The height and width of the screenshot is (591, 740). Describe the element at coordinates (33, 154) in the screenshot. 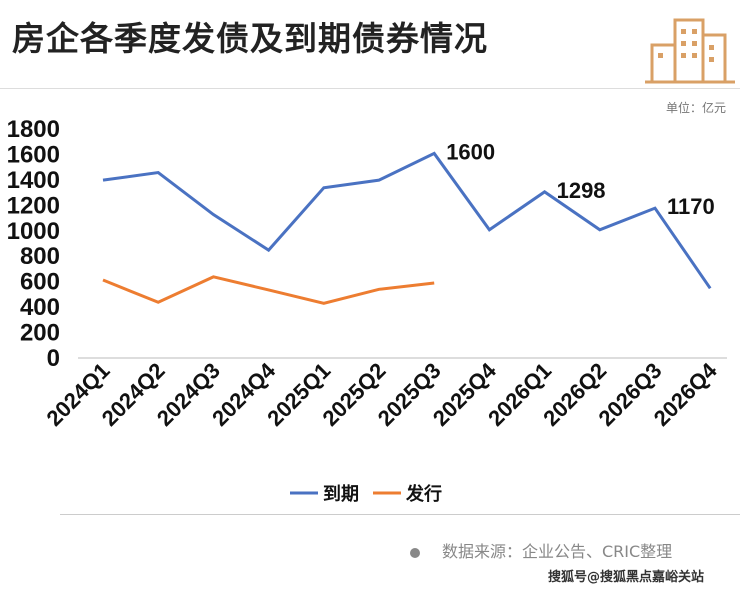

I see `y-tick-label: 1600` at that location.